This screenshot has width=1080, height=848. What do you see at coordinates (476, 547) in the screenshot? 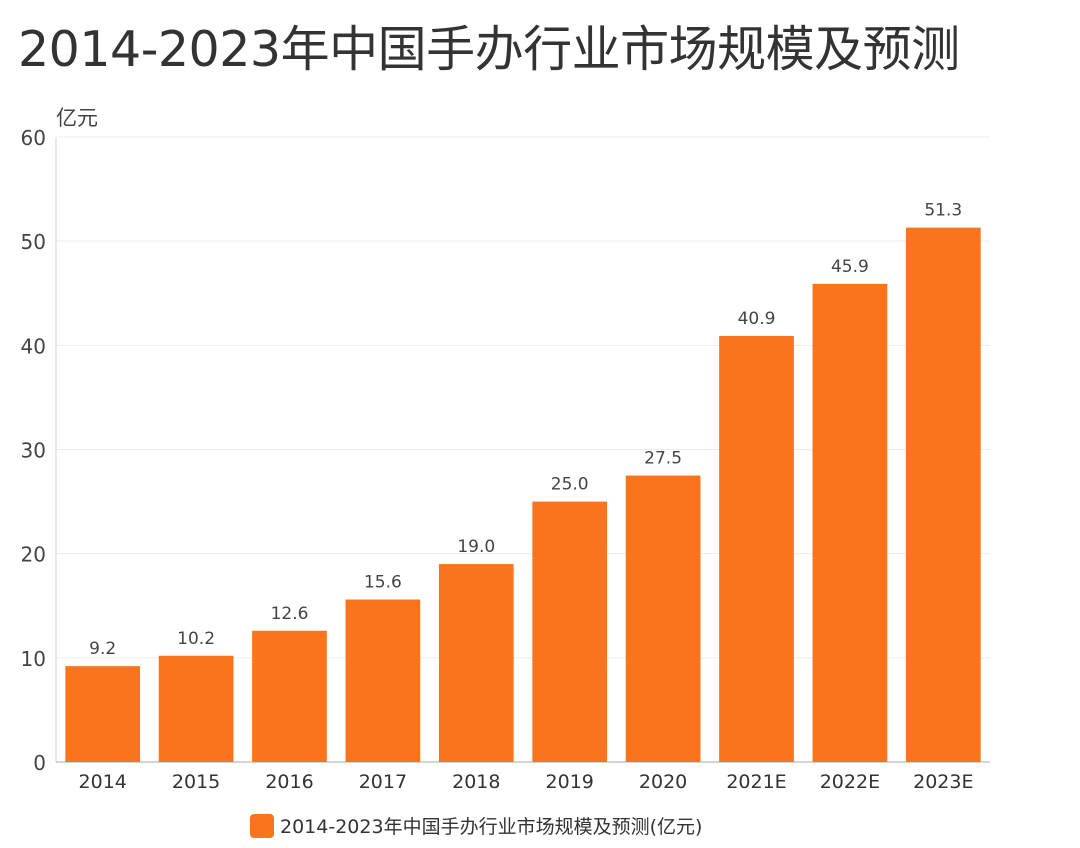
I see `bar-value-label: 19.0` at bounding box center [476, 547].